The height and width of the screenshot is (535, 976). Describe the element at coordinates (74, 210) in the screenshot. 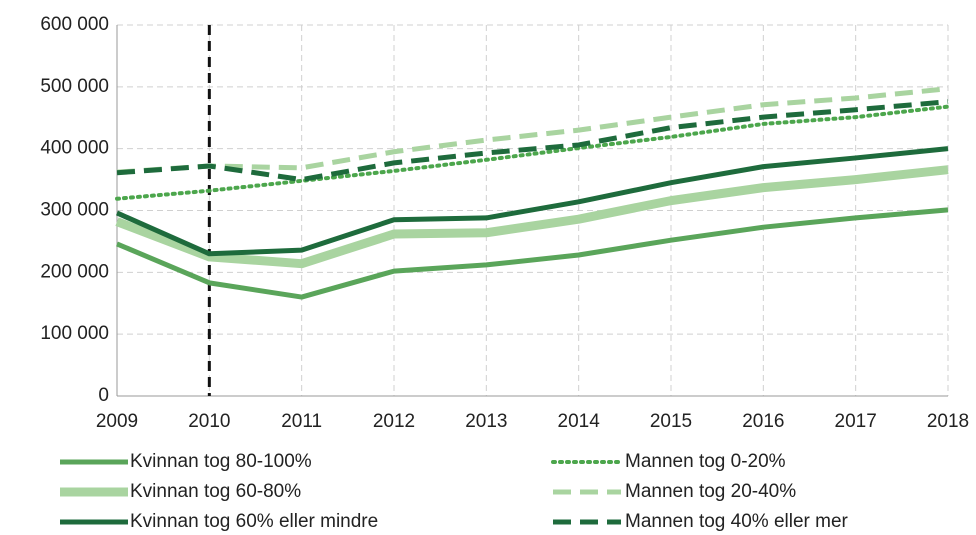

I see `y-tick-label: 300 000` at that location.